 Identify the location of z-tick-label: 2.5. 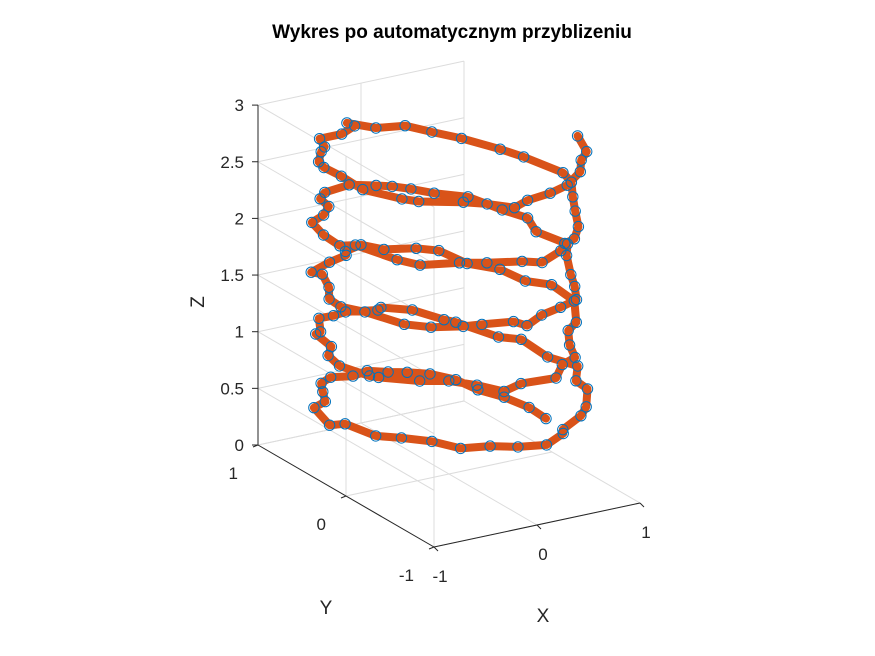
(232, 162).